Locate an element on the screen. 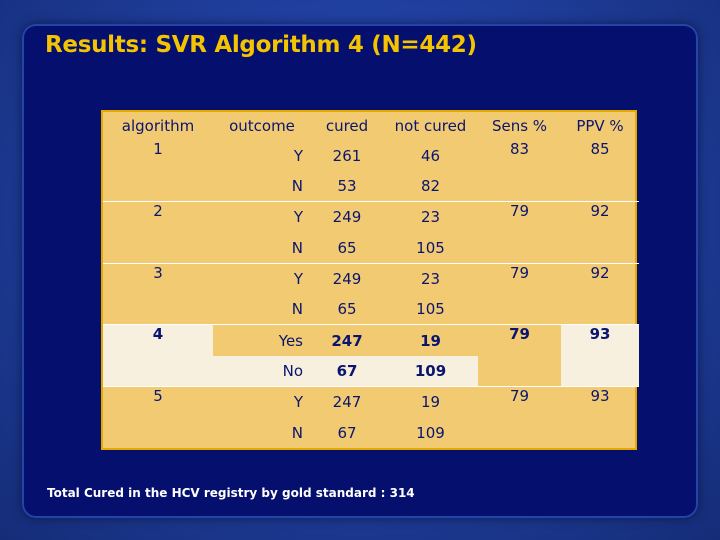  ppv-cell: 85 is located at coordinates (600, 171).